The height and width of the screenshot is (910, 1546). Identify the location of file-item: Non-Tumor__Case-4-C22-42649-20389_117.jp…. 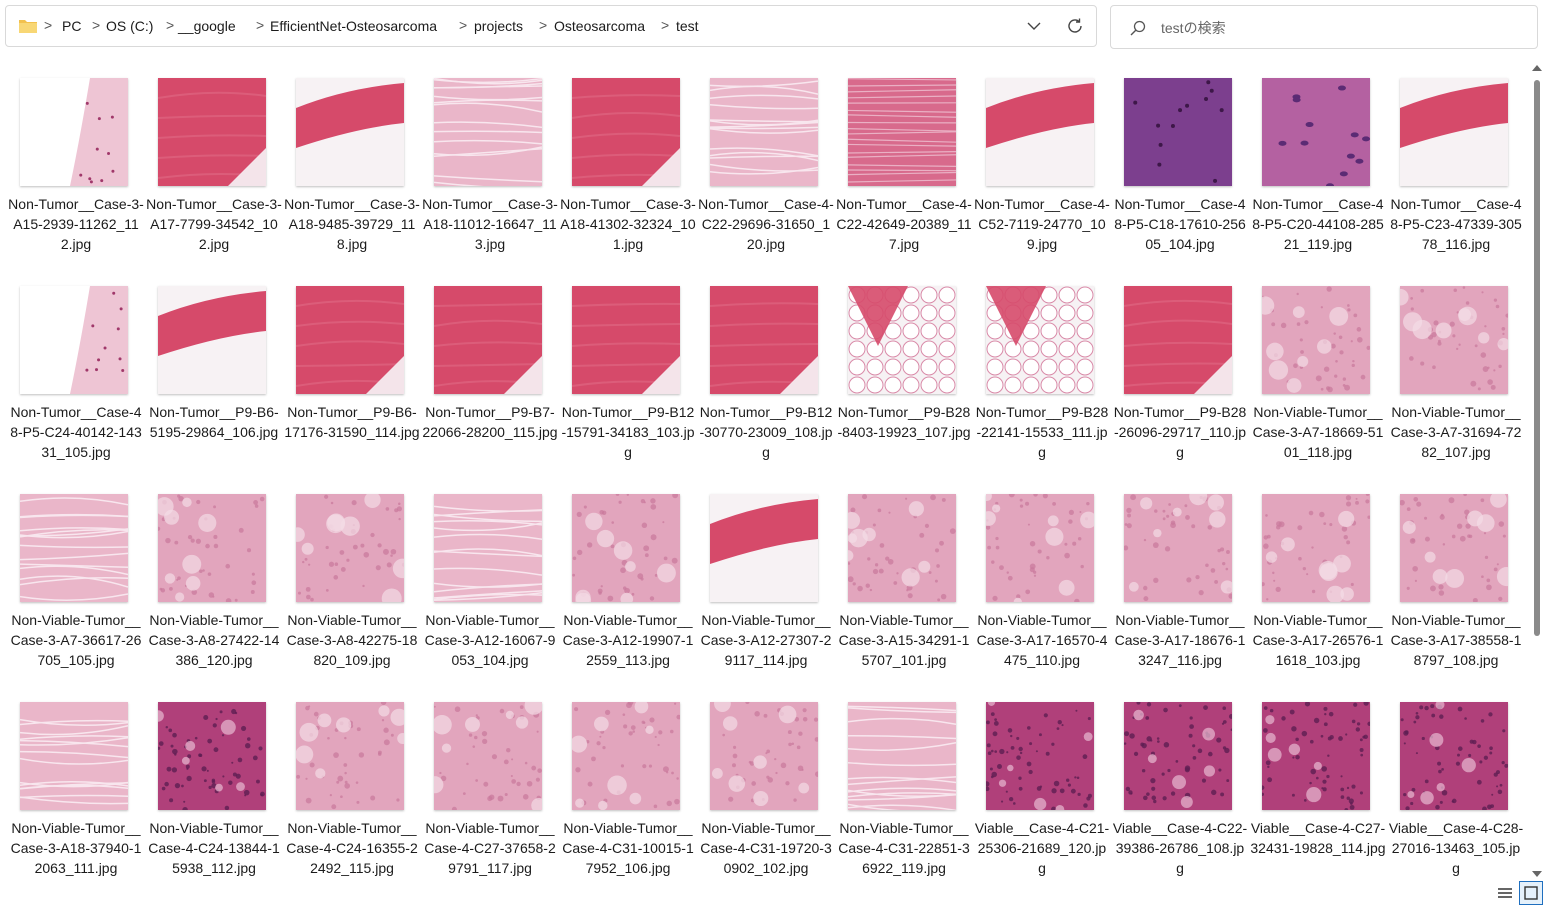
(903, 180).